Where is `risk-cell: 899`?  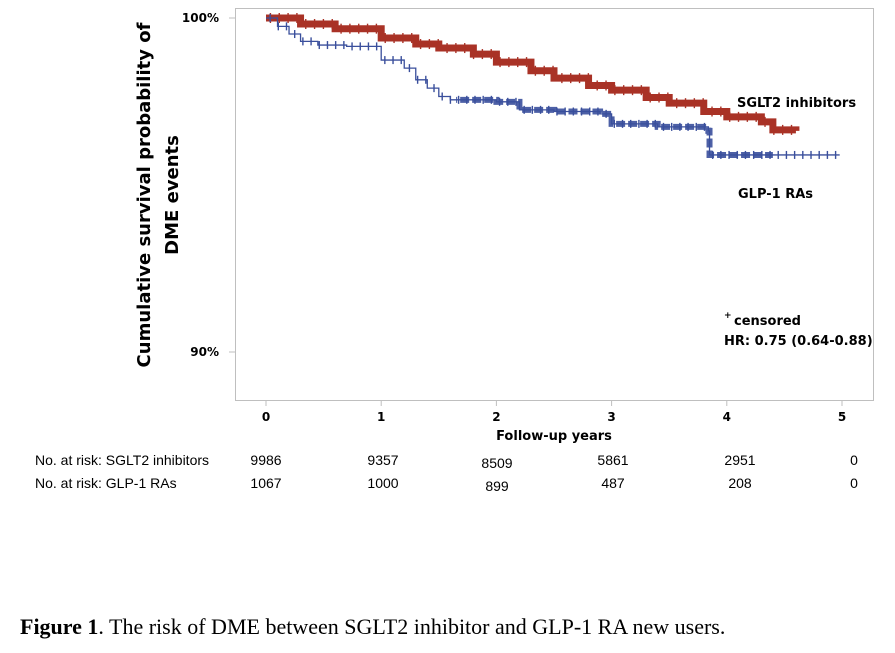
risk-cell: 899 is located at coordinates (497, 486).